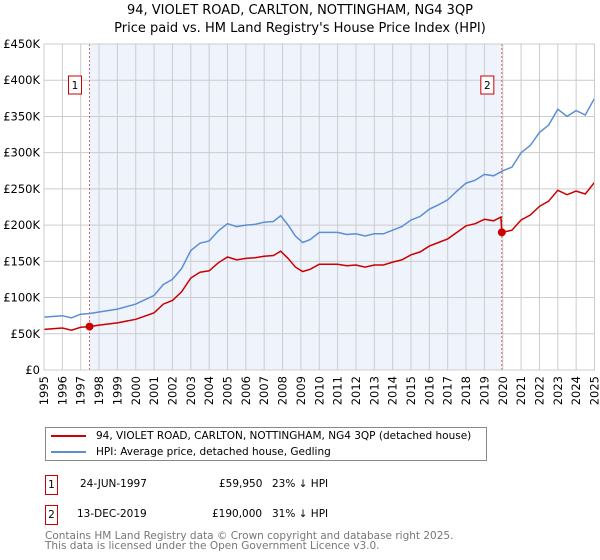  I want to click on sale-date: 24-JUN-1997, so click(113, 484).